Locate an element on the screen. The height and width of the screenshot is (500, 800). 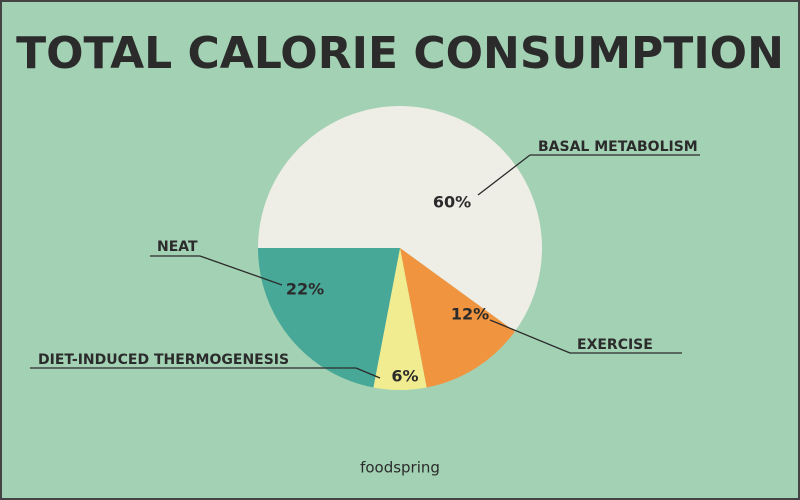
brand: foodspring is located at coordinates (400, 468).